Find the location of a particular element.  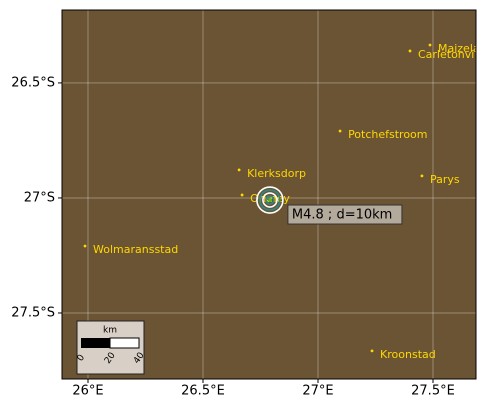

x-tick-label: 27°E is located at coordinates (317, 391).